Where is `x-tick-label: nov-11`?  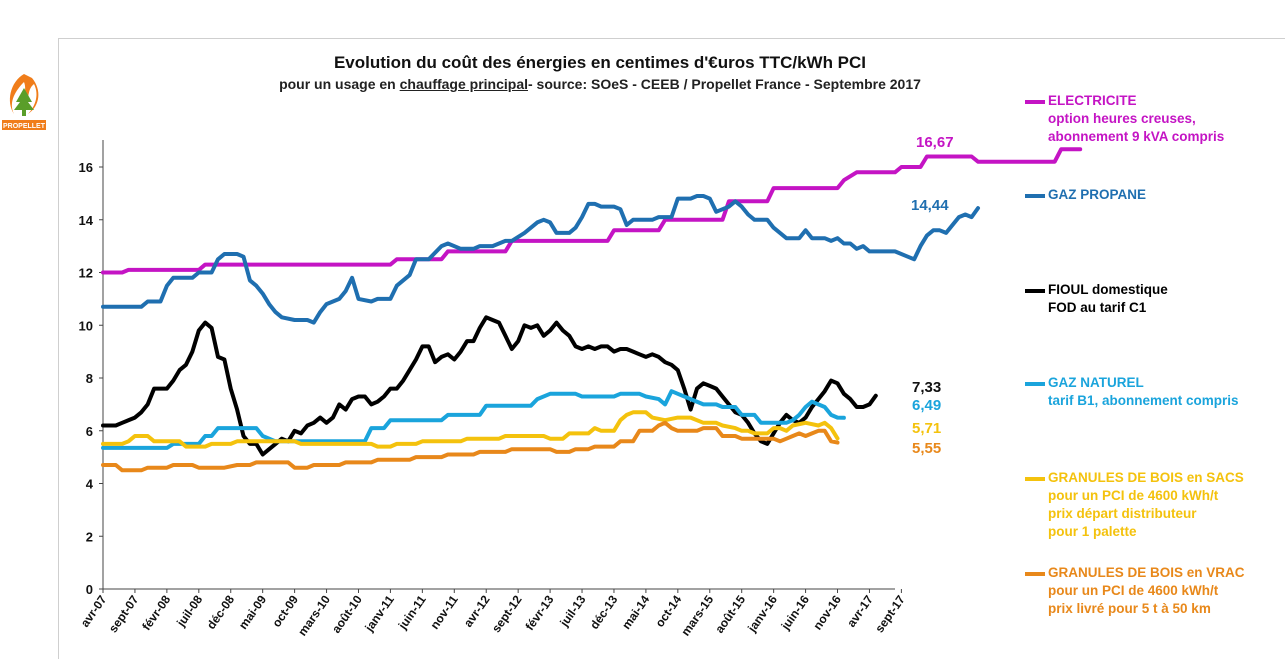
x-tick-label: nov-11 is located at coordinates (443, 611).